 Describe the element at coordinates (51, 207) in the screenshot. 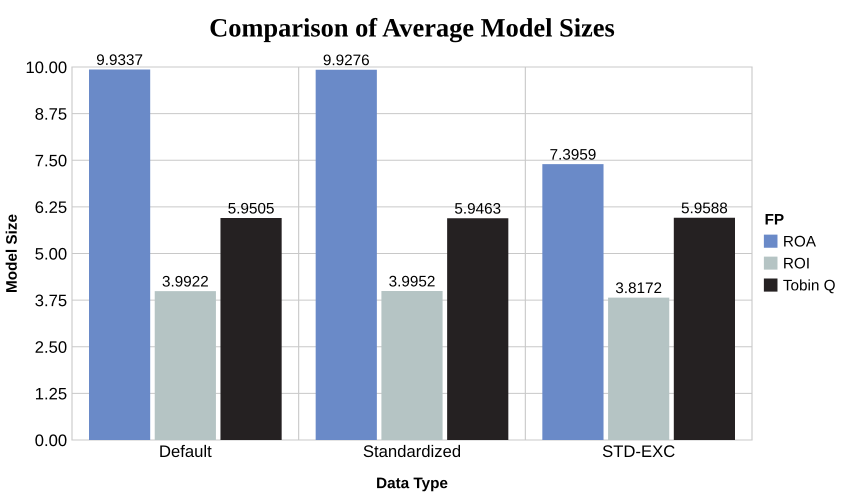

I see `y-tick-label: 6.25` at that location.